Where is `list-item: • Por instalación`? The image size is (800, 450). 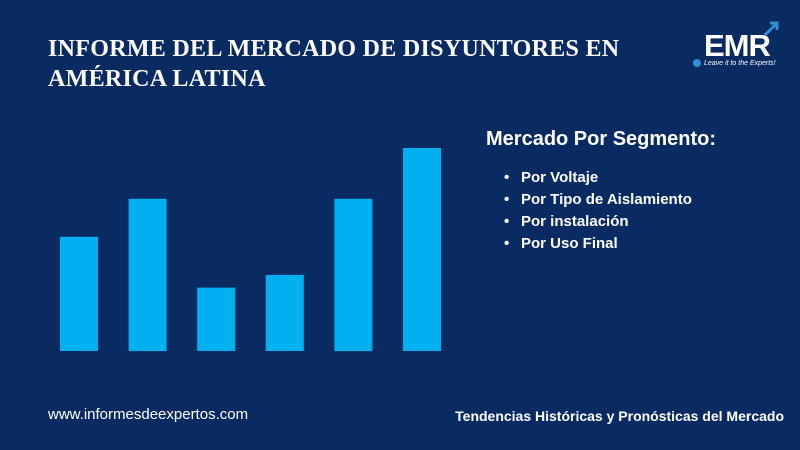
list-item: • Por instalación is located at coordinates (610, 222).